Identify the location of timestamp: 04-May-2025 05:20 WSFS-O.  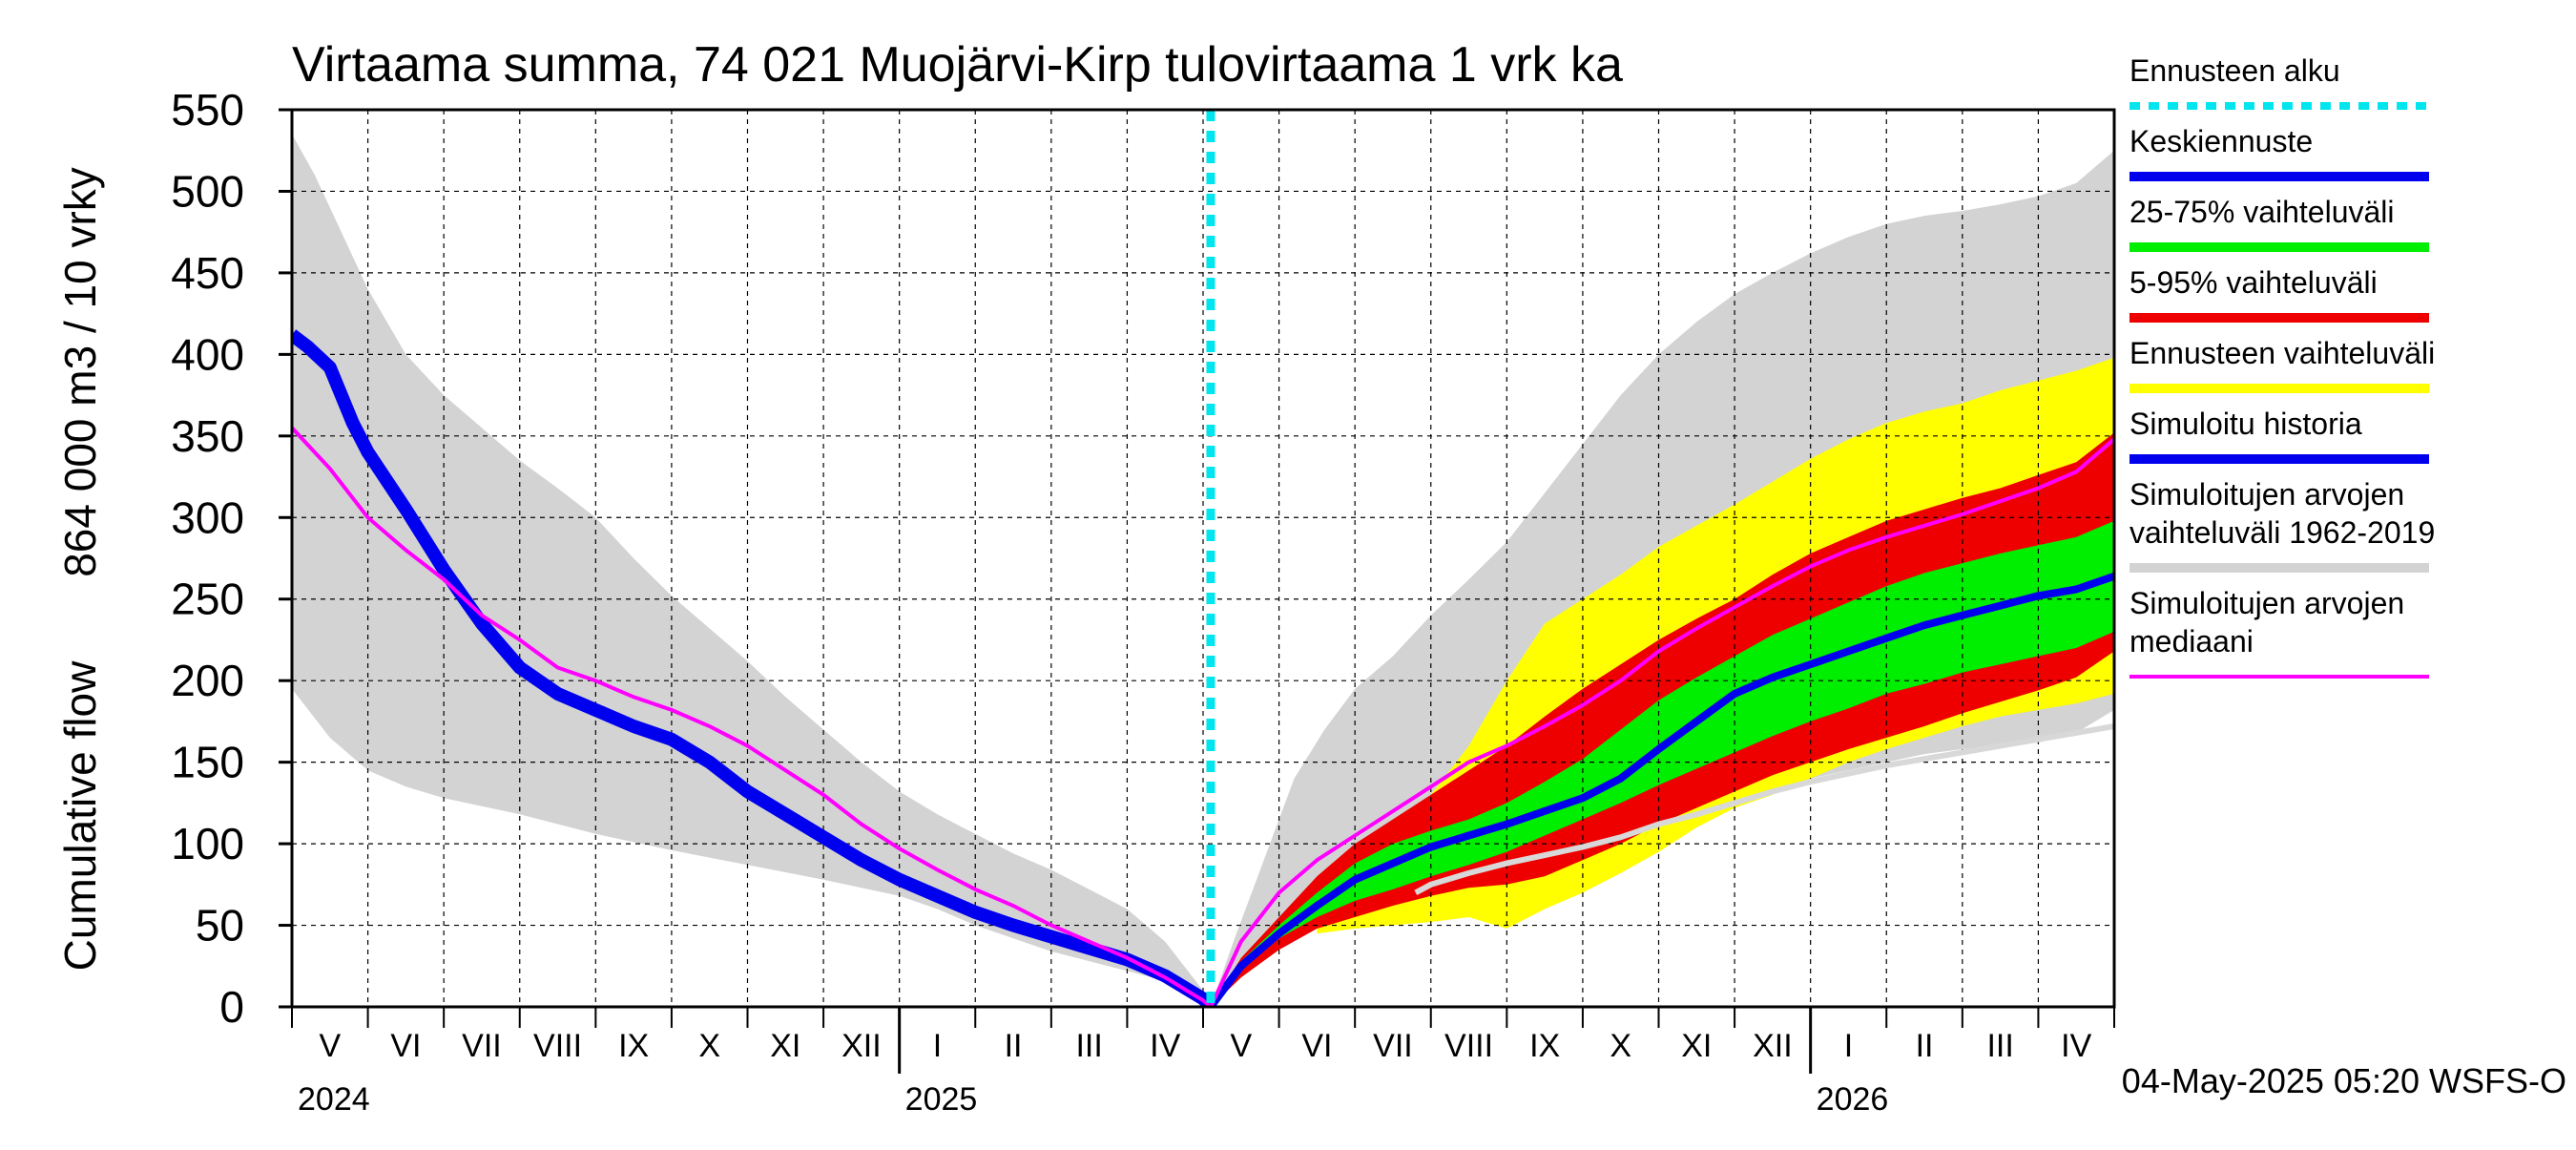
(2344, 1080).